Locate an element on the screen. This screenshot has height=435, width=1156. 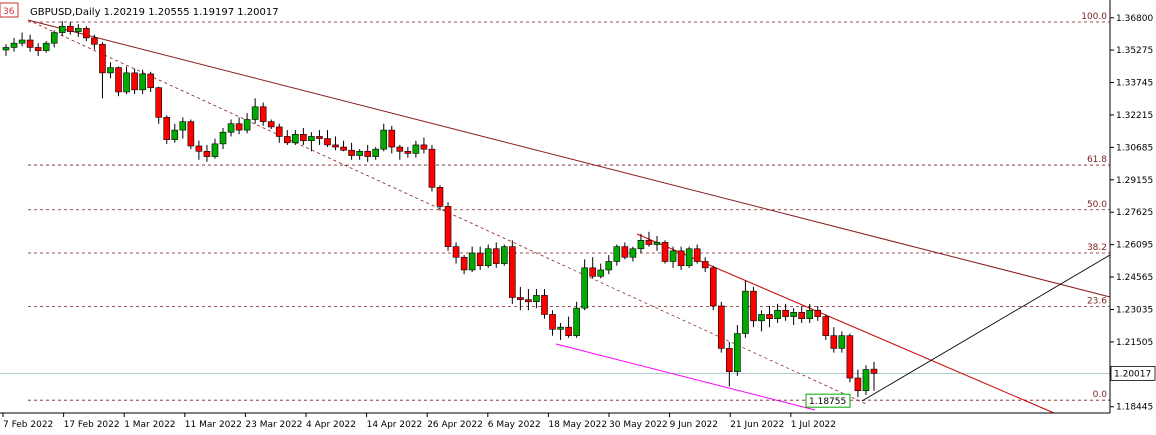
time-tick-label: 11 Mar 2022 is located at coordinates (213, 425).